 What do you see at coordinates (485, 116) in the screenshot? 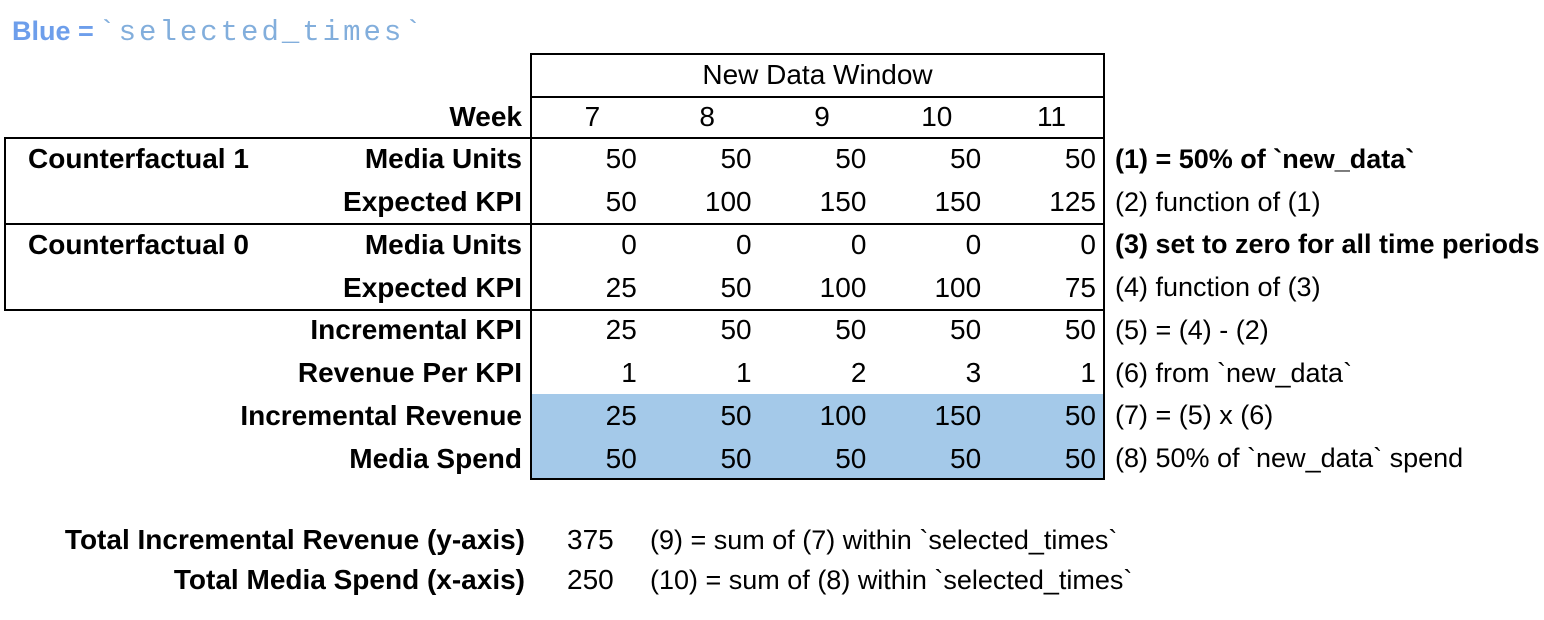
I see `week-label: Week` at bounding box center [485, 116].